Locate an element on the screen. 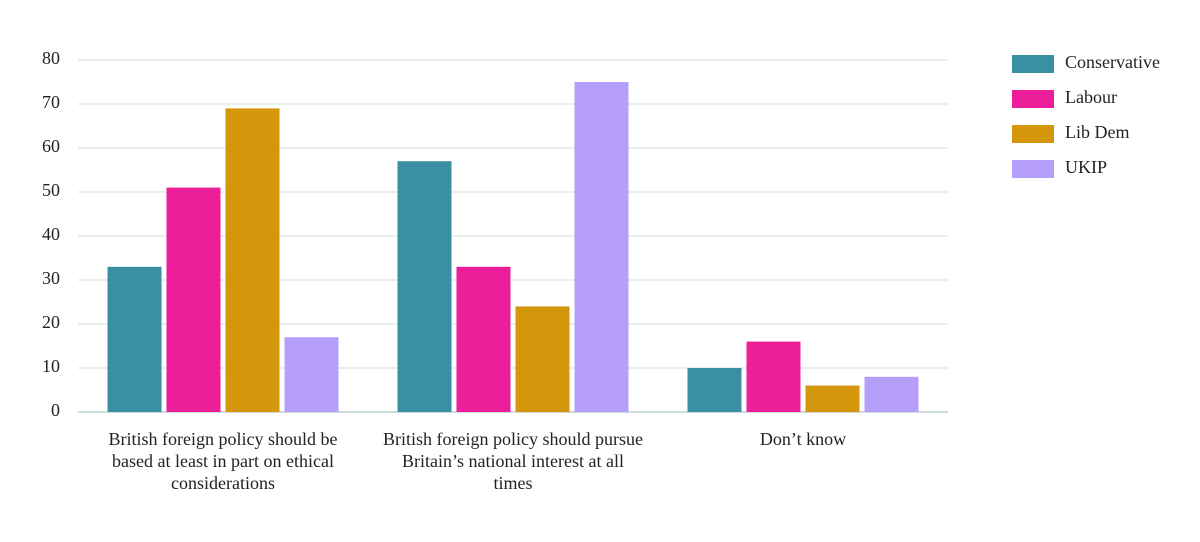  legend-label: Labour is located at coordinates (1091, 97).